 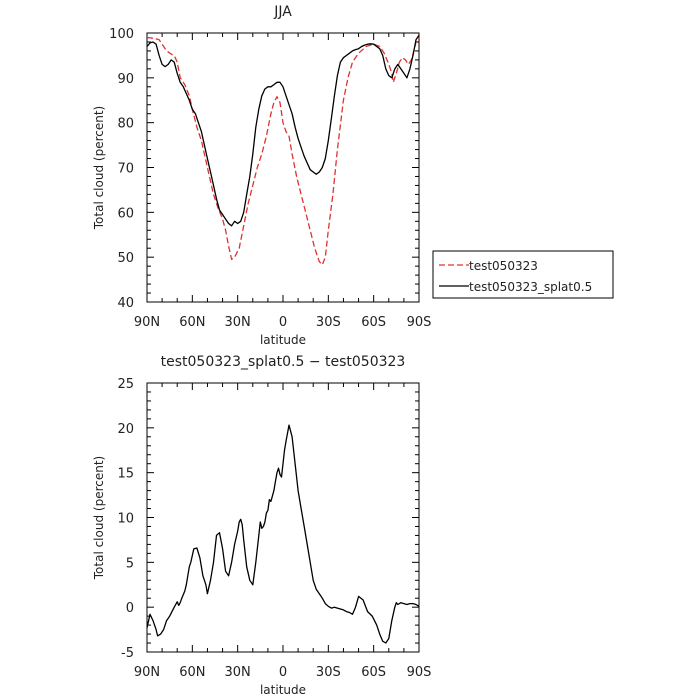 I want to click on y-tick-label: 50, so click(x=125, y=258).